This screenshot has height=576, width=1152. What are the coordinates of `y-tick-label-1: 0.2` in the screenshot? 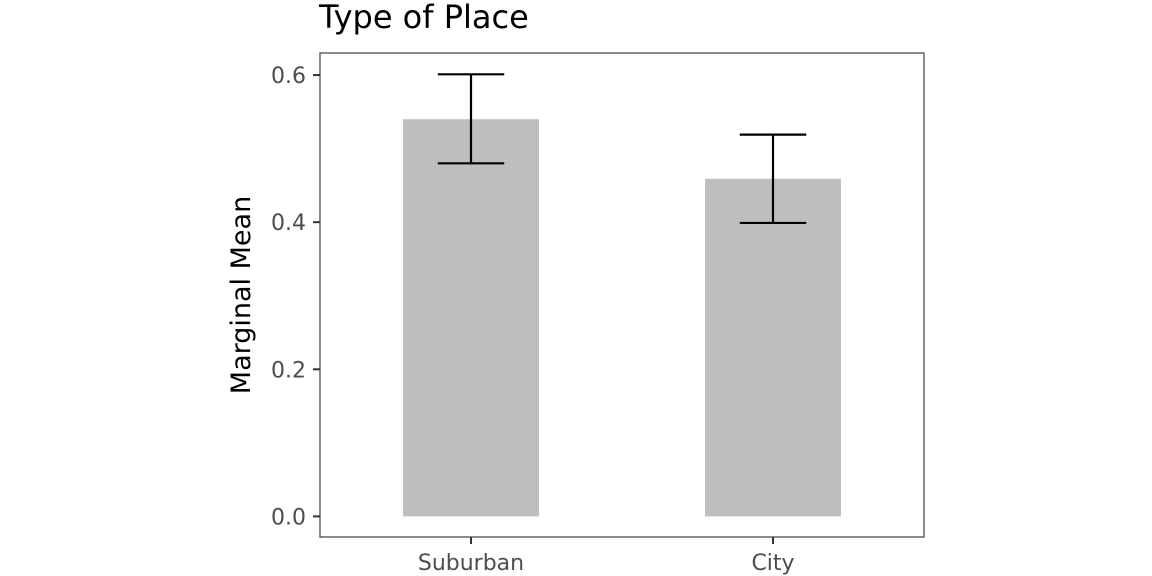 It's located at (288, 370).